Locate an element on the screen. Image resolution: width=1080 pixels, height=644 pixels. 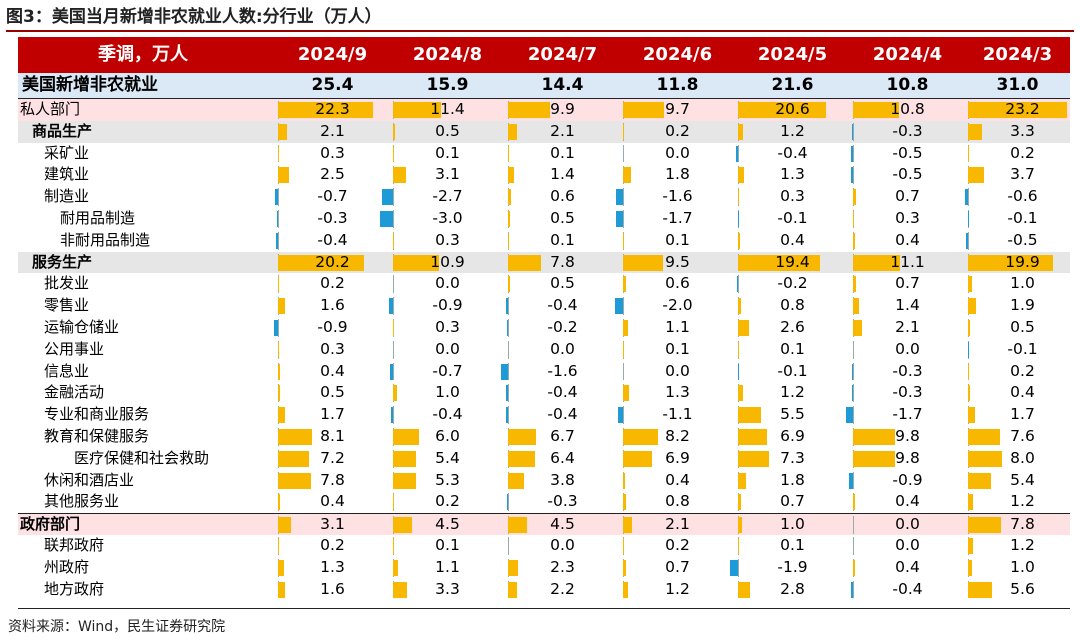
cell-value: 9.5 is located at coordinates (677, 261).